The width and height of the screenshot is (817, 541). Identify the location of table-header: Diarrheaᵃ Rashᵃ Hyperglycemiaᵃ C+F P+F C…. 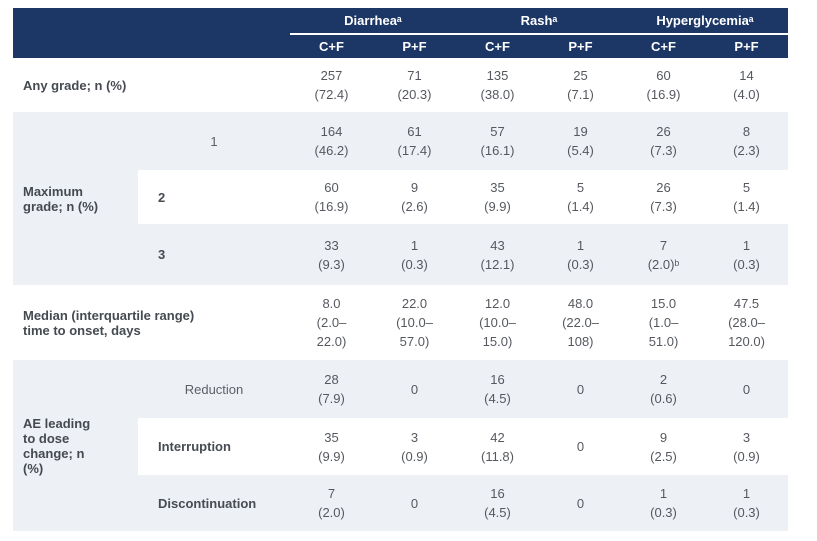
(401, 33).